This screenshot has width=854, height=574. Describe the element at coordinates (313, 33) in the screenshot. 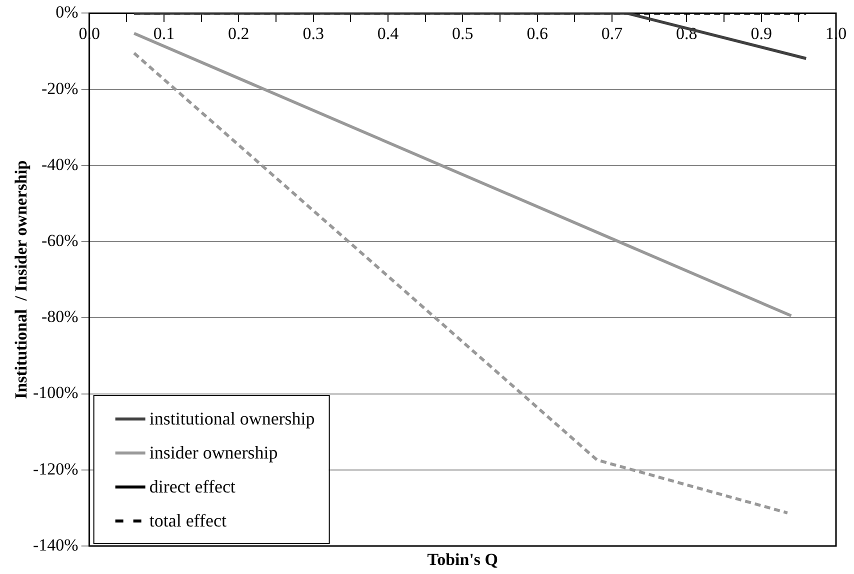

I see `x-tick-label: 0.3` at that location.